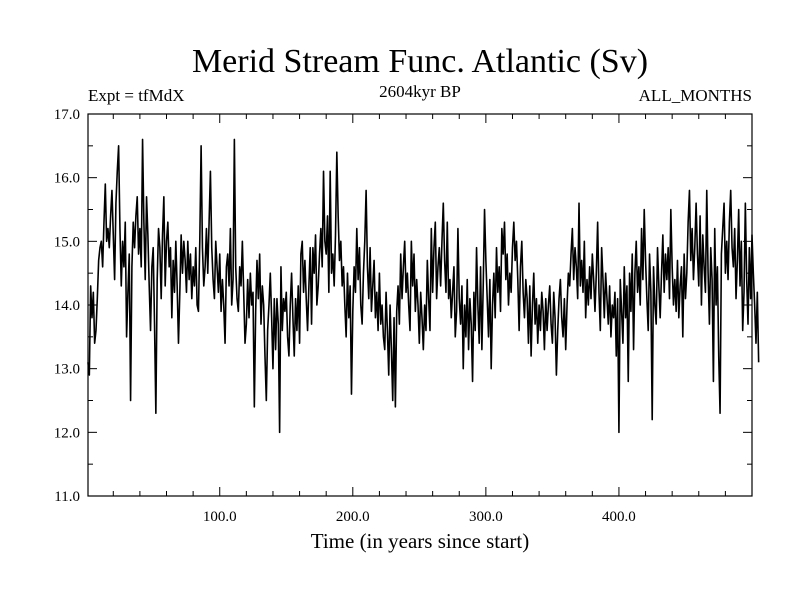 The width and height of the screenshot is (800, 600). I want to click on y-tick-label: 14.0, so click(67, 306).